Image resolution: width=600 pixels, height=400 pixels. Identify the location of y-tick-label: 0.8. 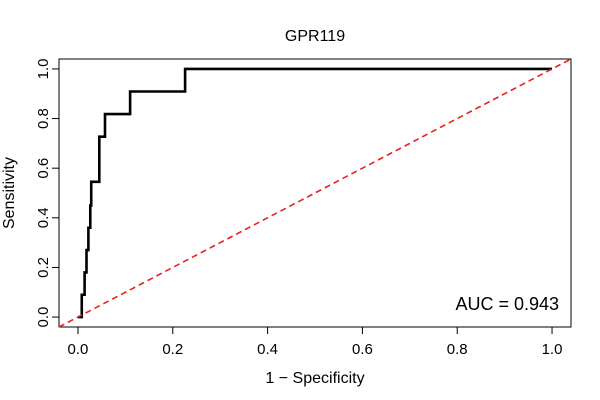
(43, 118).